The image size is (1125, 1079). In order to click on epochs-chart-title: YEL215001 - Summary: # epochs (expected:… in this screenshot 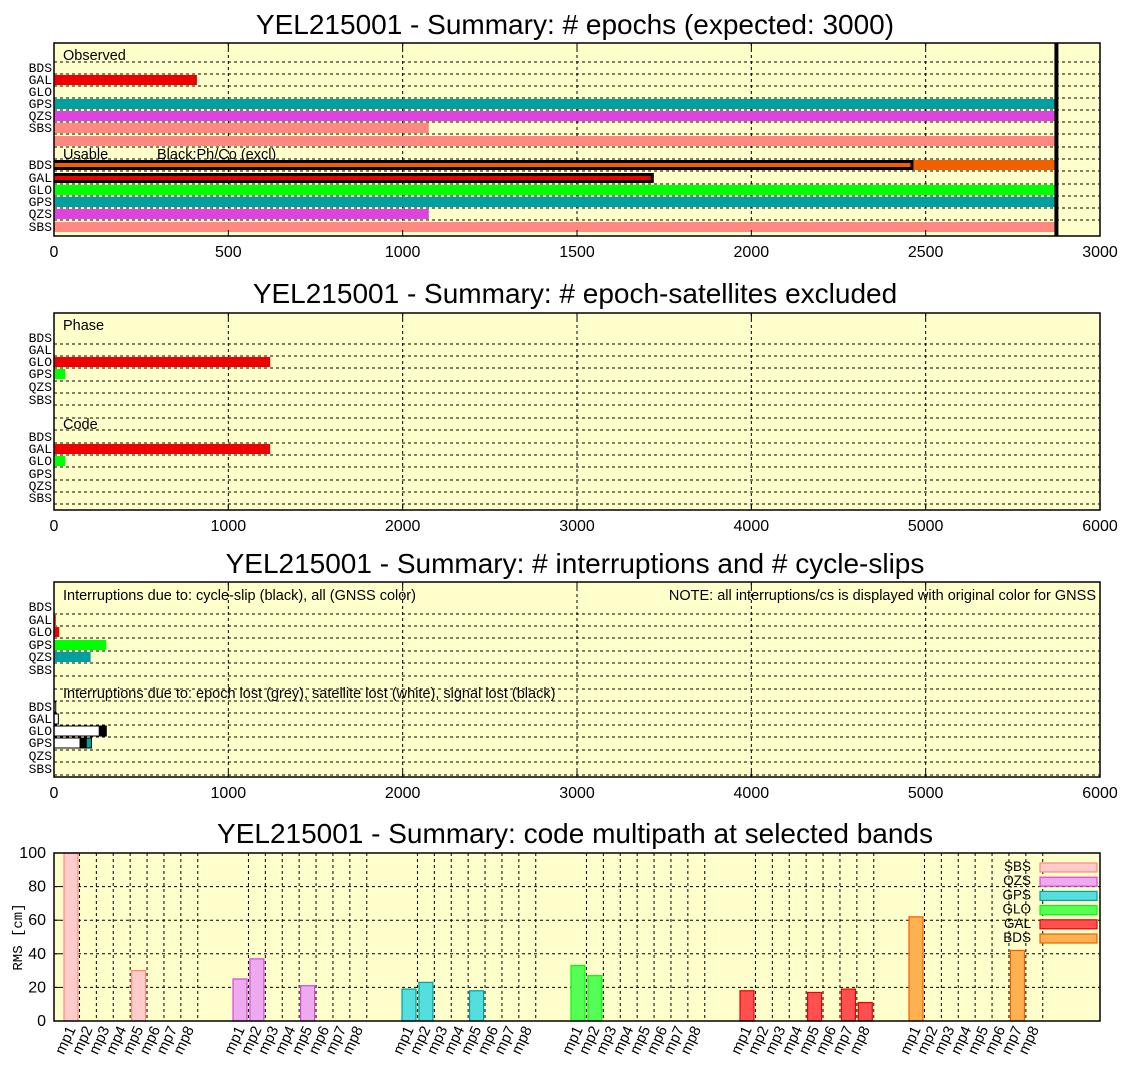, I will do `click(575, 24)`.